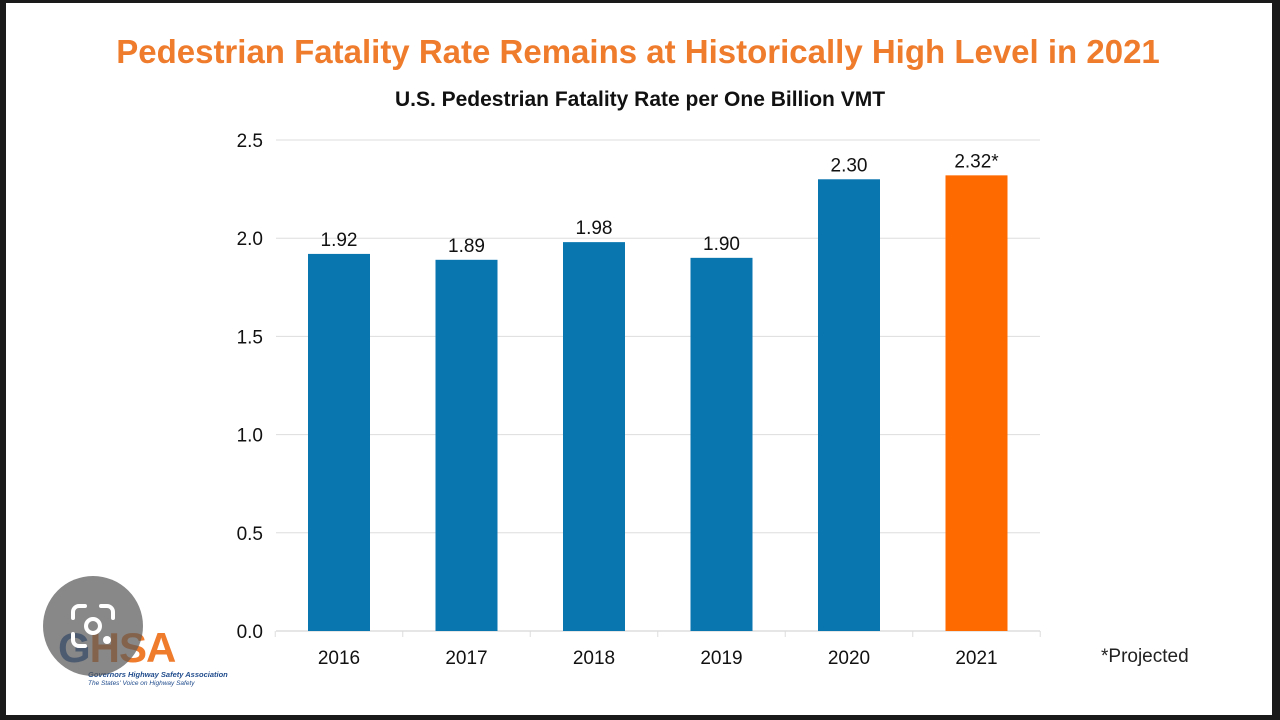  Describe the element at coordinates (594, 228) in the screenshot. I see `data-label-2018: 1.98` at that location.